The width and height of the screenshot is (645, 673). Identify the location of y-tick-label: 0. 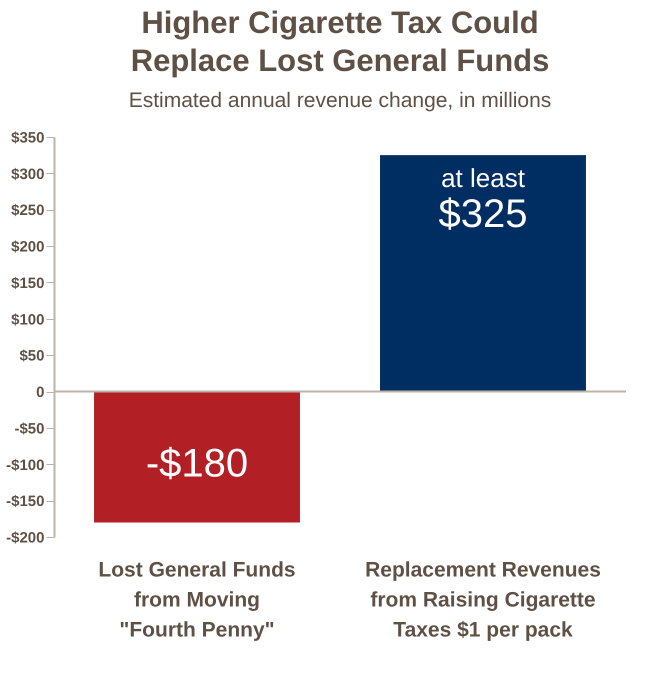
(40, 393).